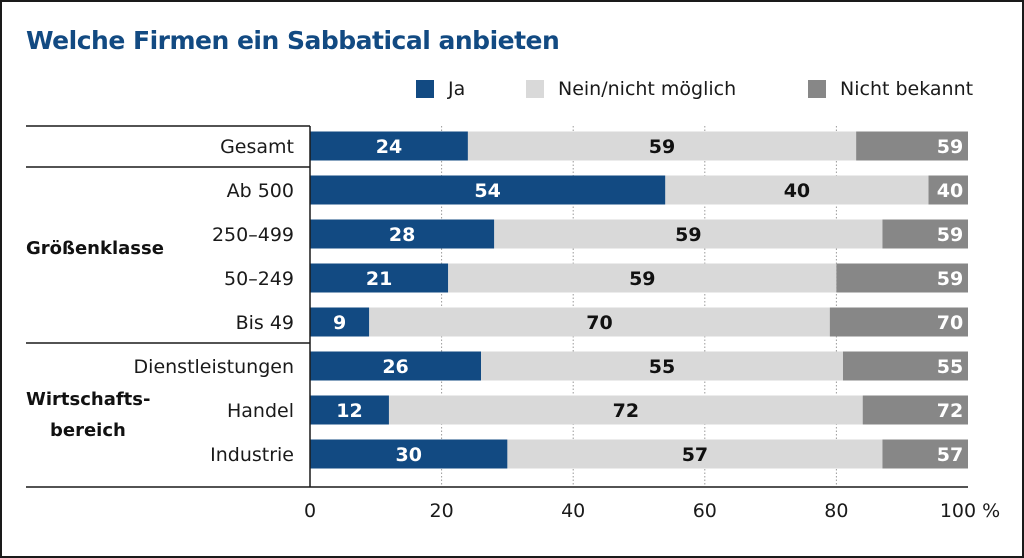  I want to click on legend-item-nicht-bekannt: Nicht bekannt, so click(890, 89).